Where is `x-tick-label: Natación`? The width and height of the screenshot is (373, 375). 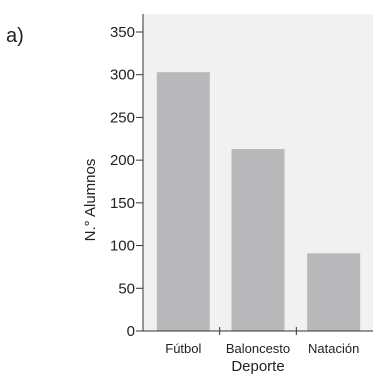
x-tick-label: Natación is located at coordinates (333, 348).